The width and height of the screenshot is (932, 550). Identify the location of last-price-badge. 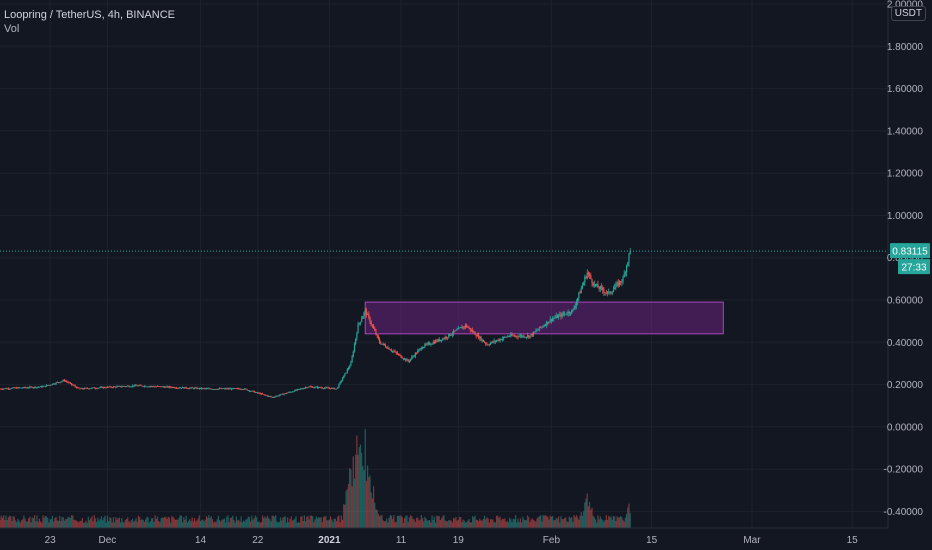
(910, 251).